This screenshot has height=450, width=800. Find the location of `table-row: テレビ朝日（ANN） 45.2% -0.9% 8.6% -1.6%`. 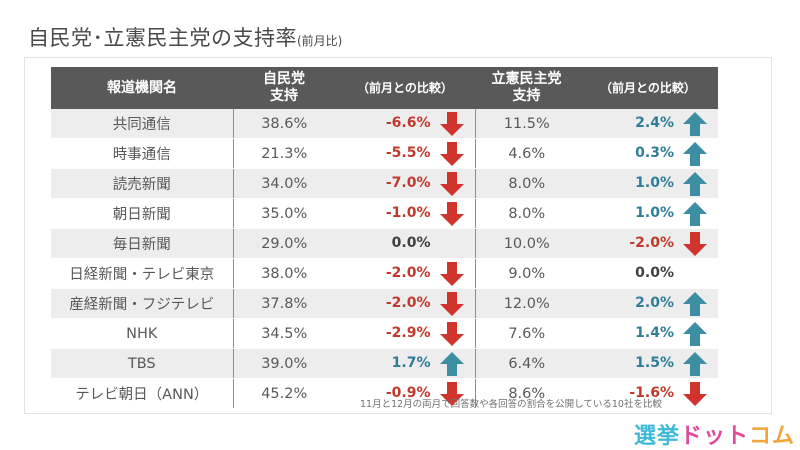

table-row: テレビ朝日（ANN） 45.2% -0.9% 8.6% -1.6% is located at coordinates (384, 393).